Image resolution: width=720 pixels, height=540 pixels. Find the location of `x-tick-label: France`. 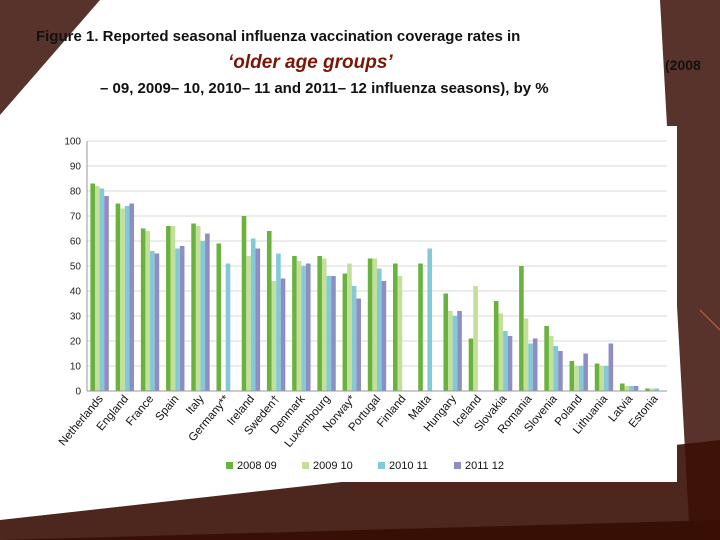

x-tick-label: France is located at coordinates (140, 410).